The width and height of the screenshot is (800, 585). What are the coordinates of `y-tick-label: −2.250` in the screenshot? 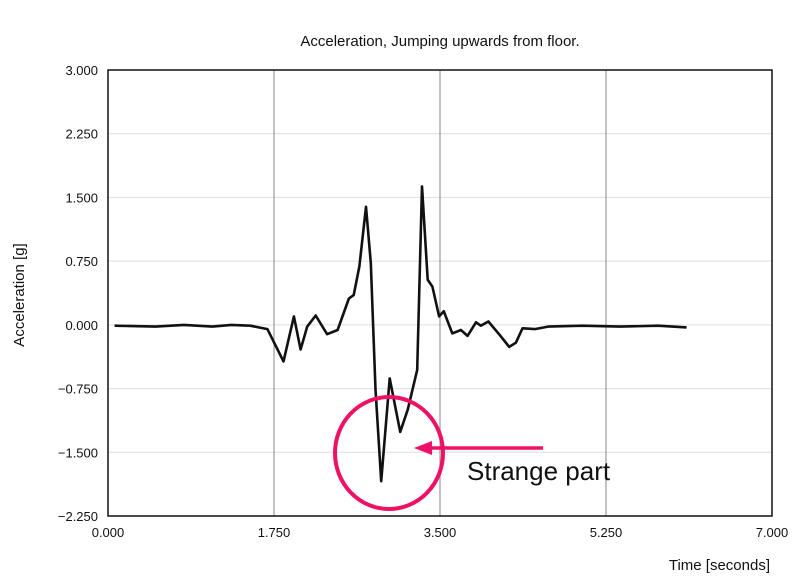 It's located at (78, 516).